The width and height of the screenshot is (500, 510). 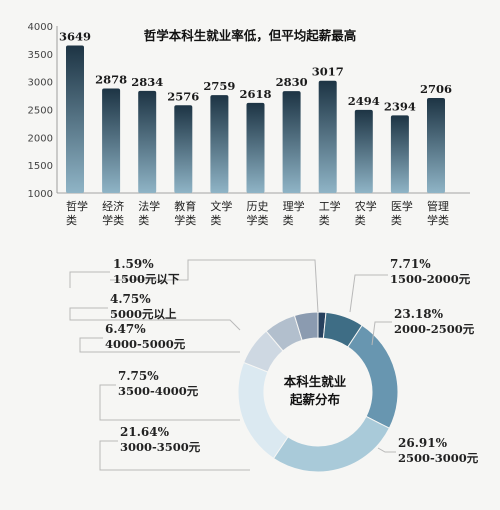 I want to click on slice-range-label: 2500-3000元, so click(x=438, y=458).